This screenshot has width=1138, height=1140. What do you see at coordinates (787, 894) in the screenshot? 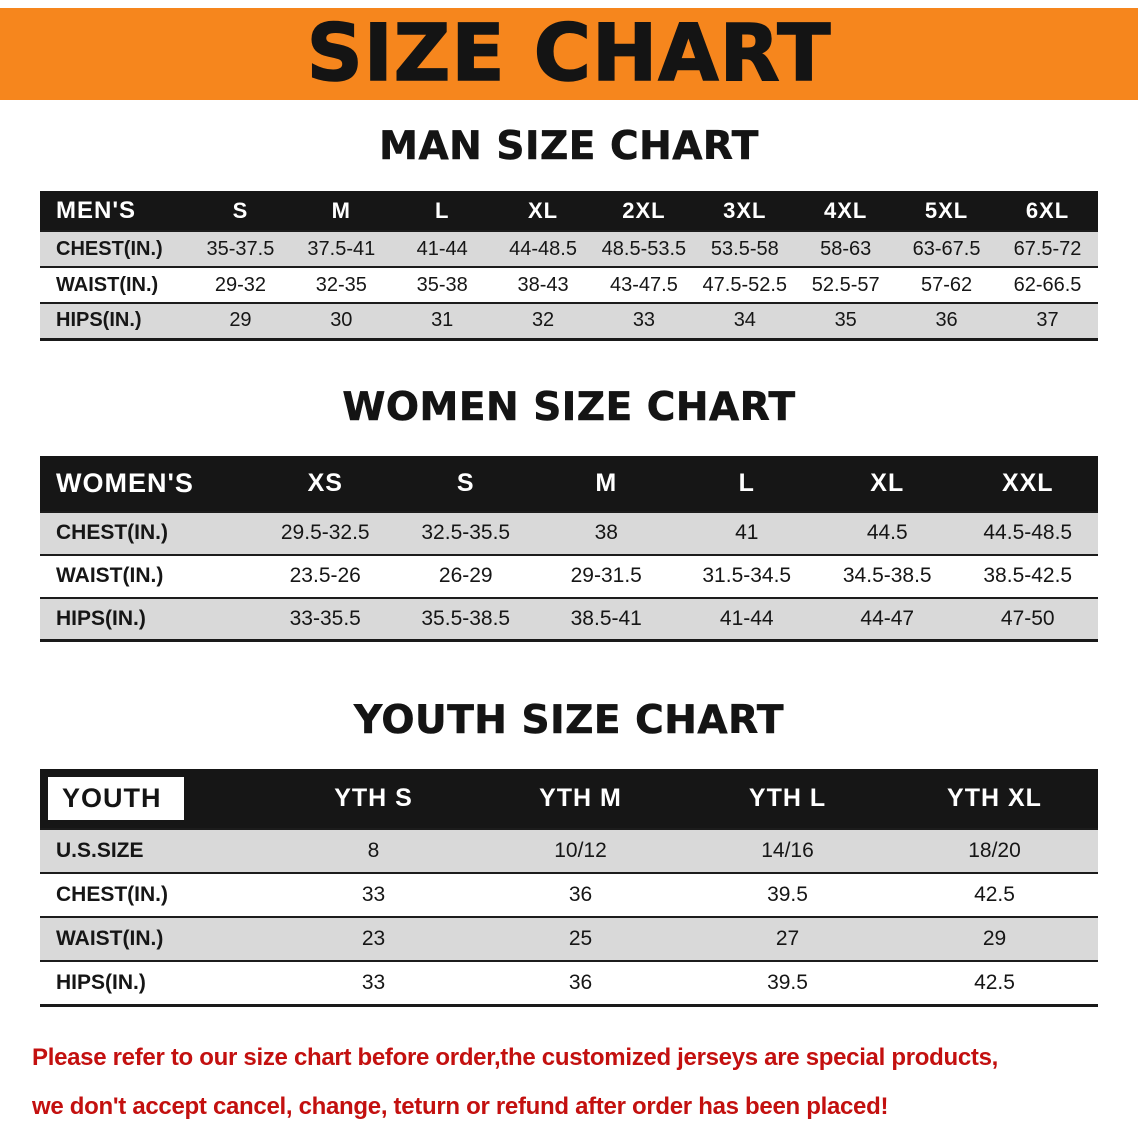
I see `value-cell: 39.5` at bounding box center [787, 894].